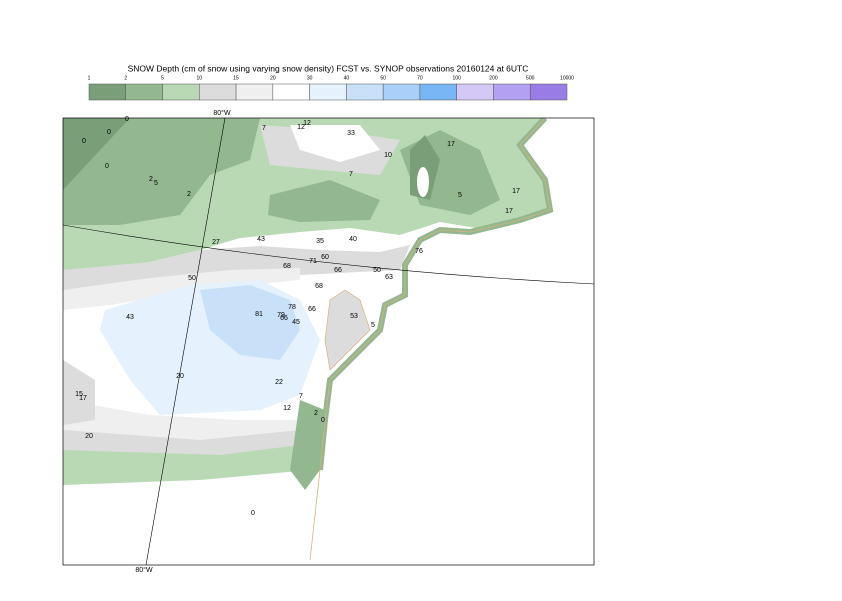  What do you see at coordinates (388, 155) in the screenshot?
I see `observation: 10` at bounding box center [388, 155].